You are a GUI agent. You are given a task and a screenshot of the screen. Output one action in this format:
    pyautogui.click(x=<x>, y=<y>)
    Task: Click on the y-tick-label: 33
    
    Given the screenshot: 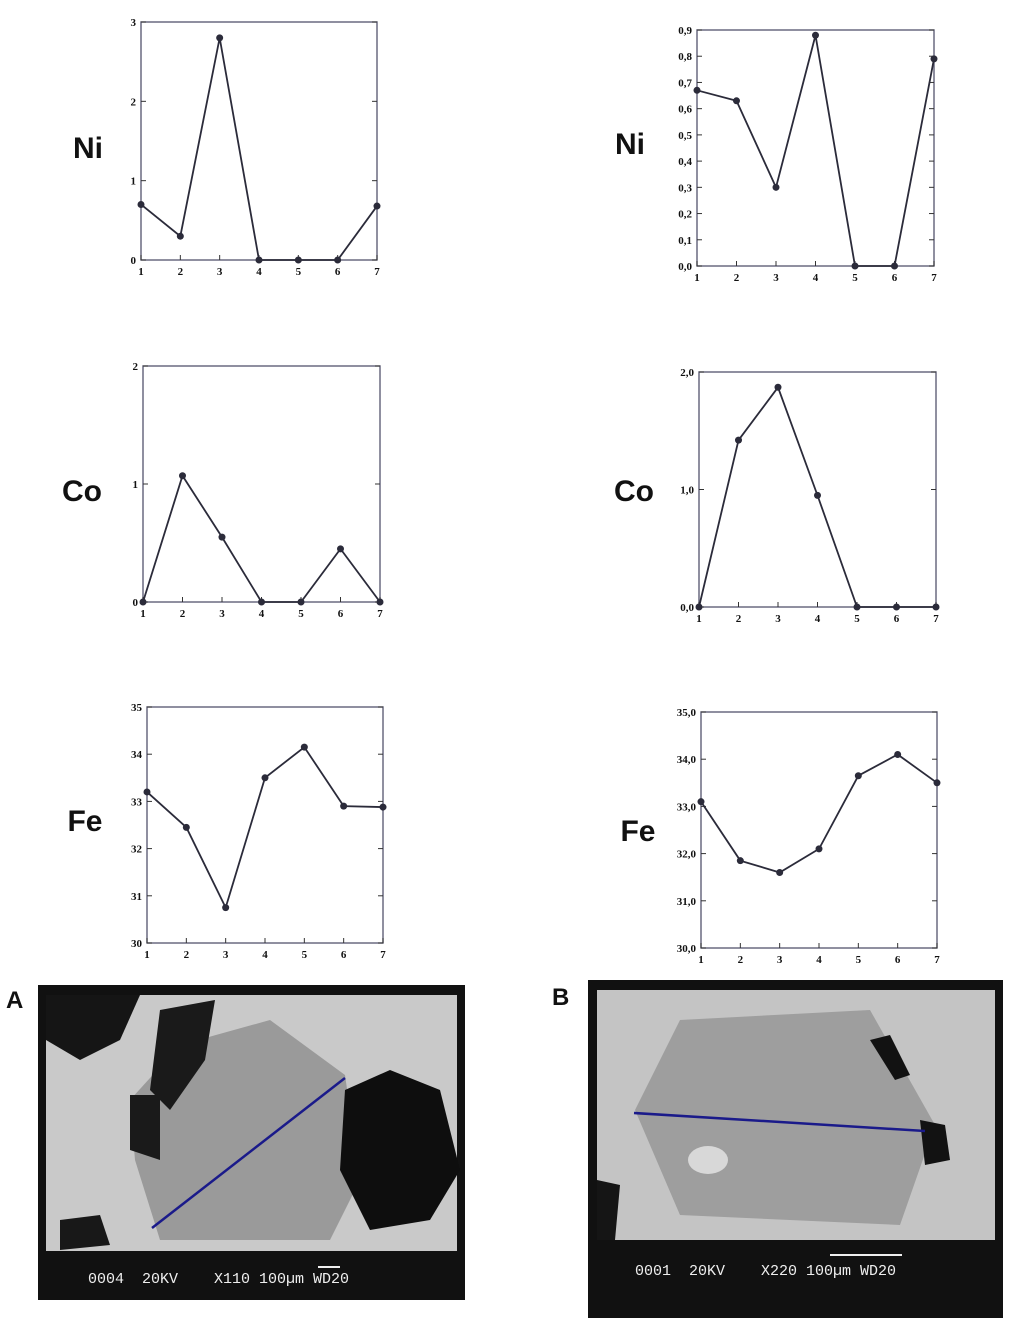 What is the action you would take?
    pyautogui.click(x=137, y=802)
    